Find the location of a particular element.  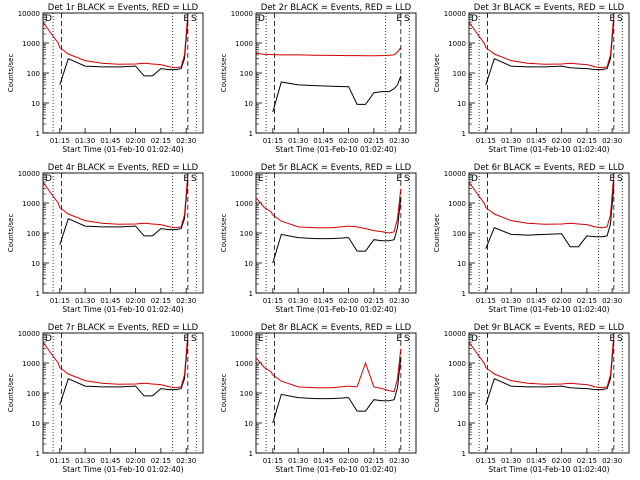

panel-title: Det 6r BLACK = Events, RED = LLD is located at coordinates (549, 168).